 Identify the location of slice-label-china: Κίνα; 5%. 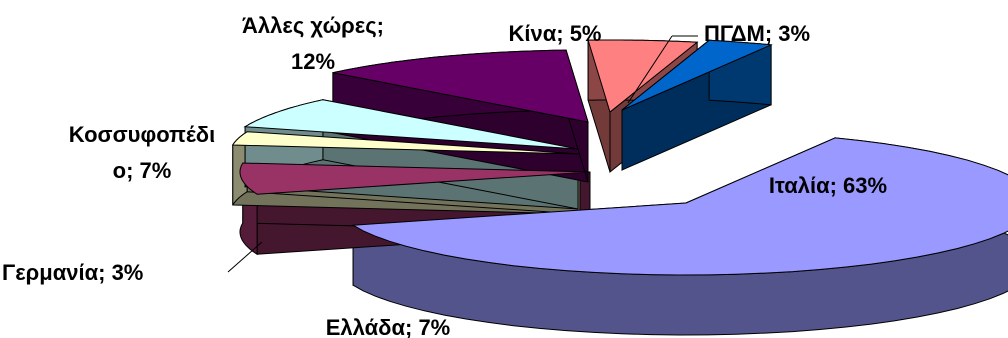
(555, 33).